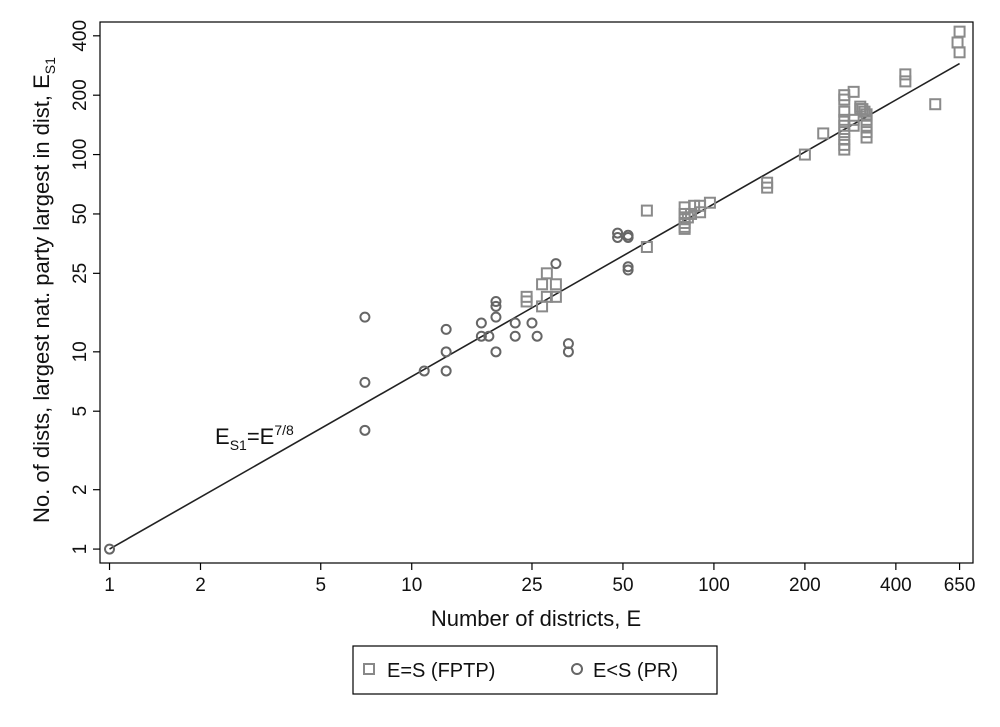 This screenshot has height=727, width=1000. Describe the element at coordinates (80, 549) in the screenshot. I see `y-tick-label: 1` at that location.